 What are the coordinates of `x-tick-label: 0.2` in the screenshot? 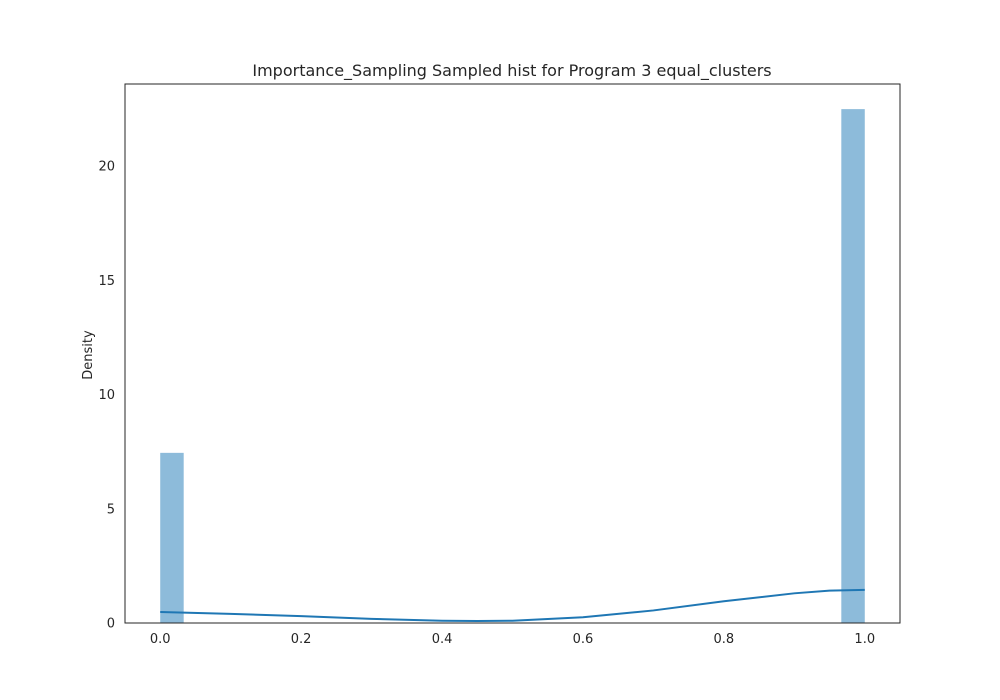 It's located at (301, 639).